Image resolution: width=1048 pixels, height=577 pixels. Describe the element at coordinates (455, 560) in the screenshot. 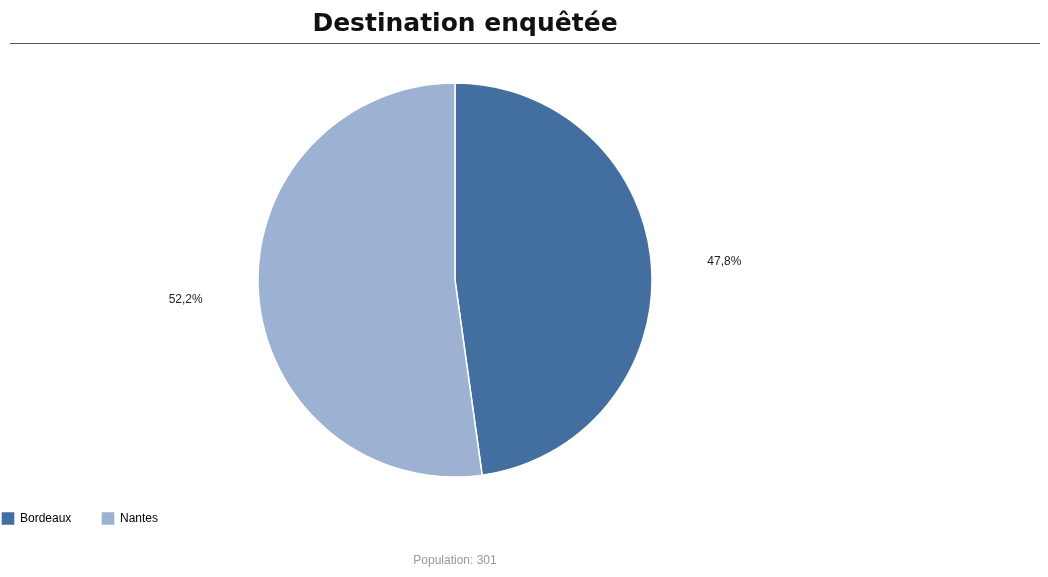

I see `text: Population: 301` at that location.